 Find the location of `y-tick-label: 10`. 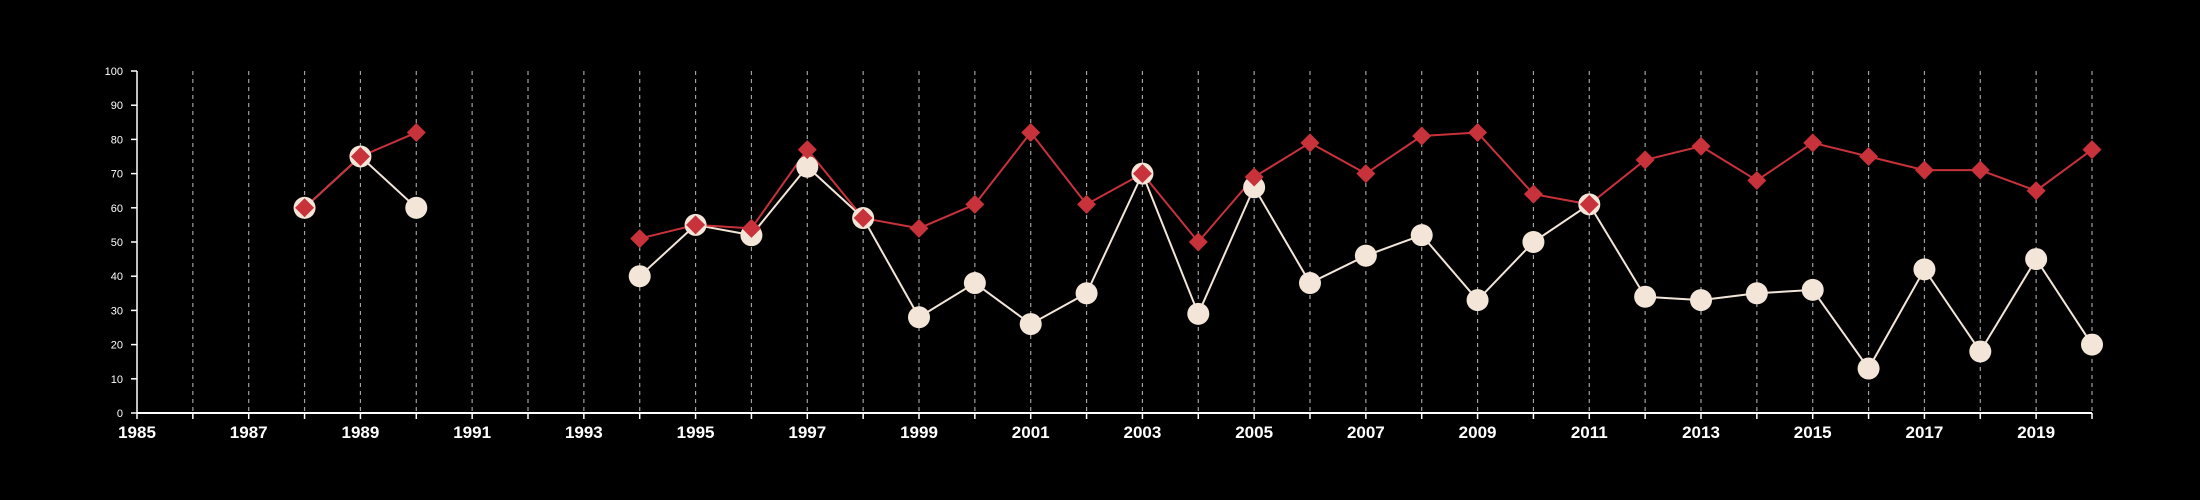

y-tick-label: 10 is located at coordinates (117, 380).